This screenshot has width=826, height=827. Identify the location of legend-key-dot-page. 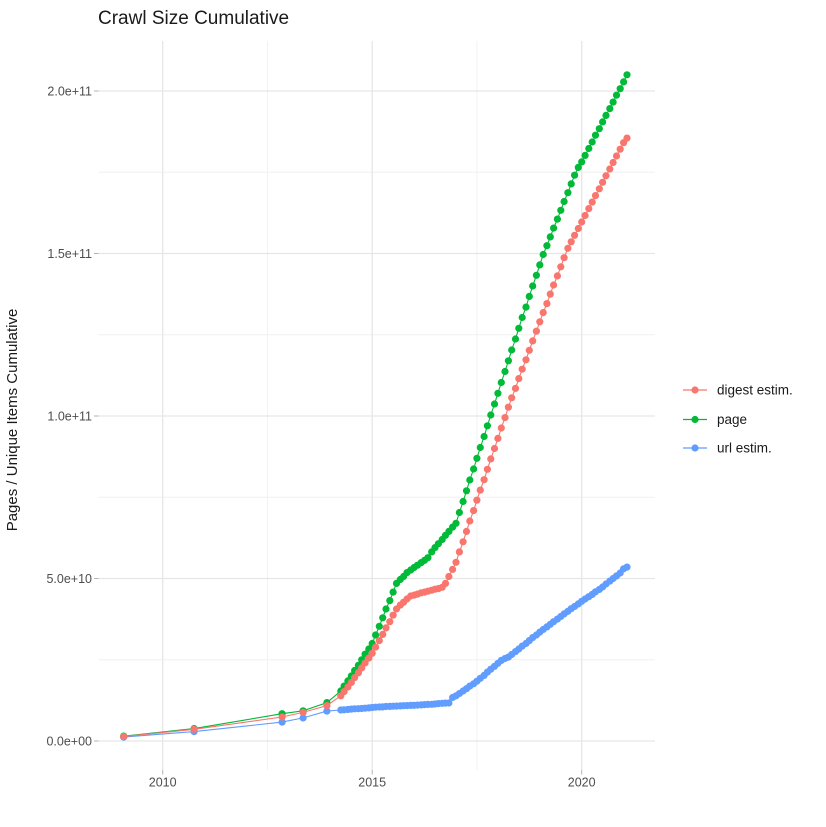
(695, 419).